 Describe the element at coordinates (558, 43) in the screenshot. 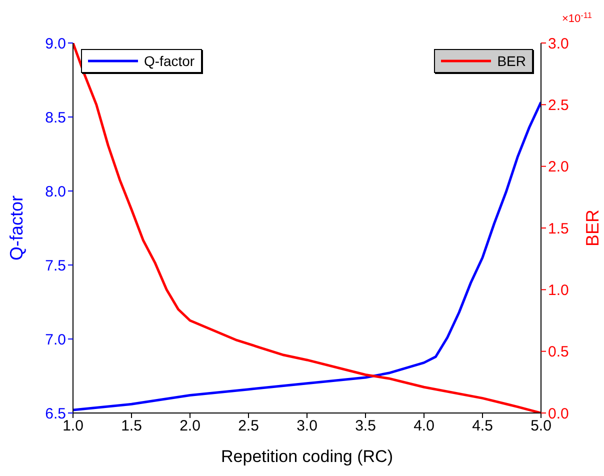

I see `y2-tick-label: 3.0` at that location.